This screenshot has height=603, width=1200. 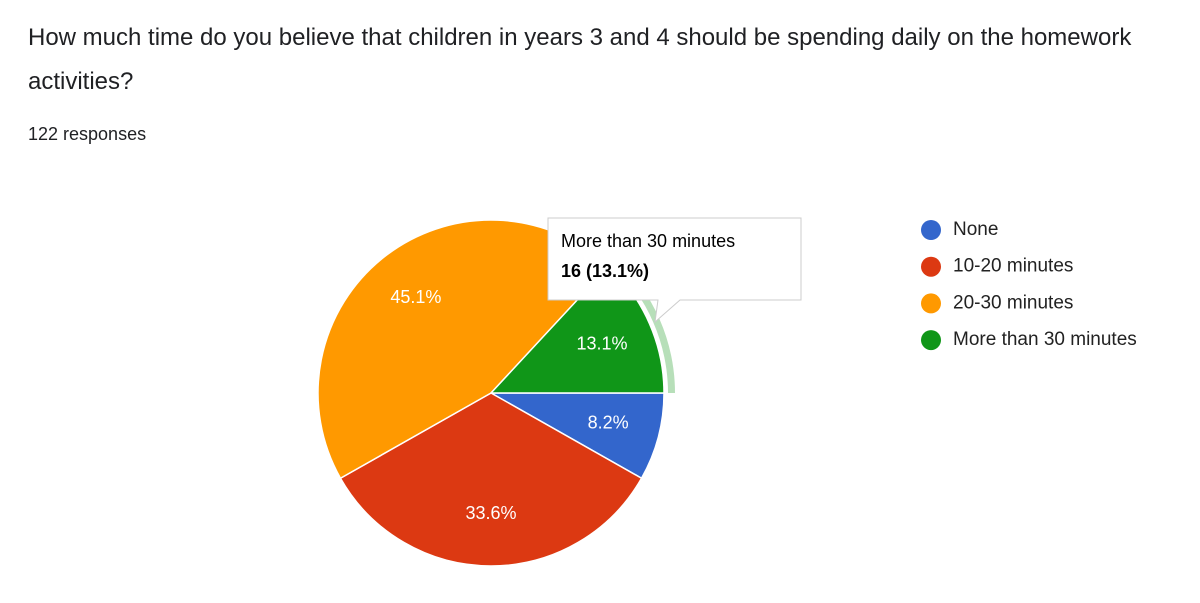 I want to click on tooltip-title: More than 30 minutes, so click(x=648, y=241).